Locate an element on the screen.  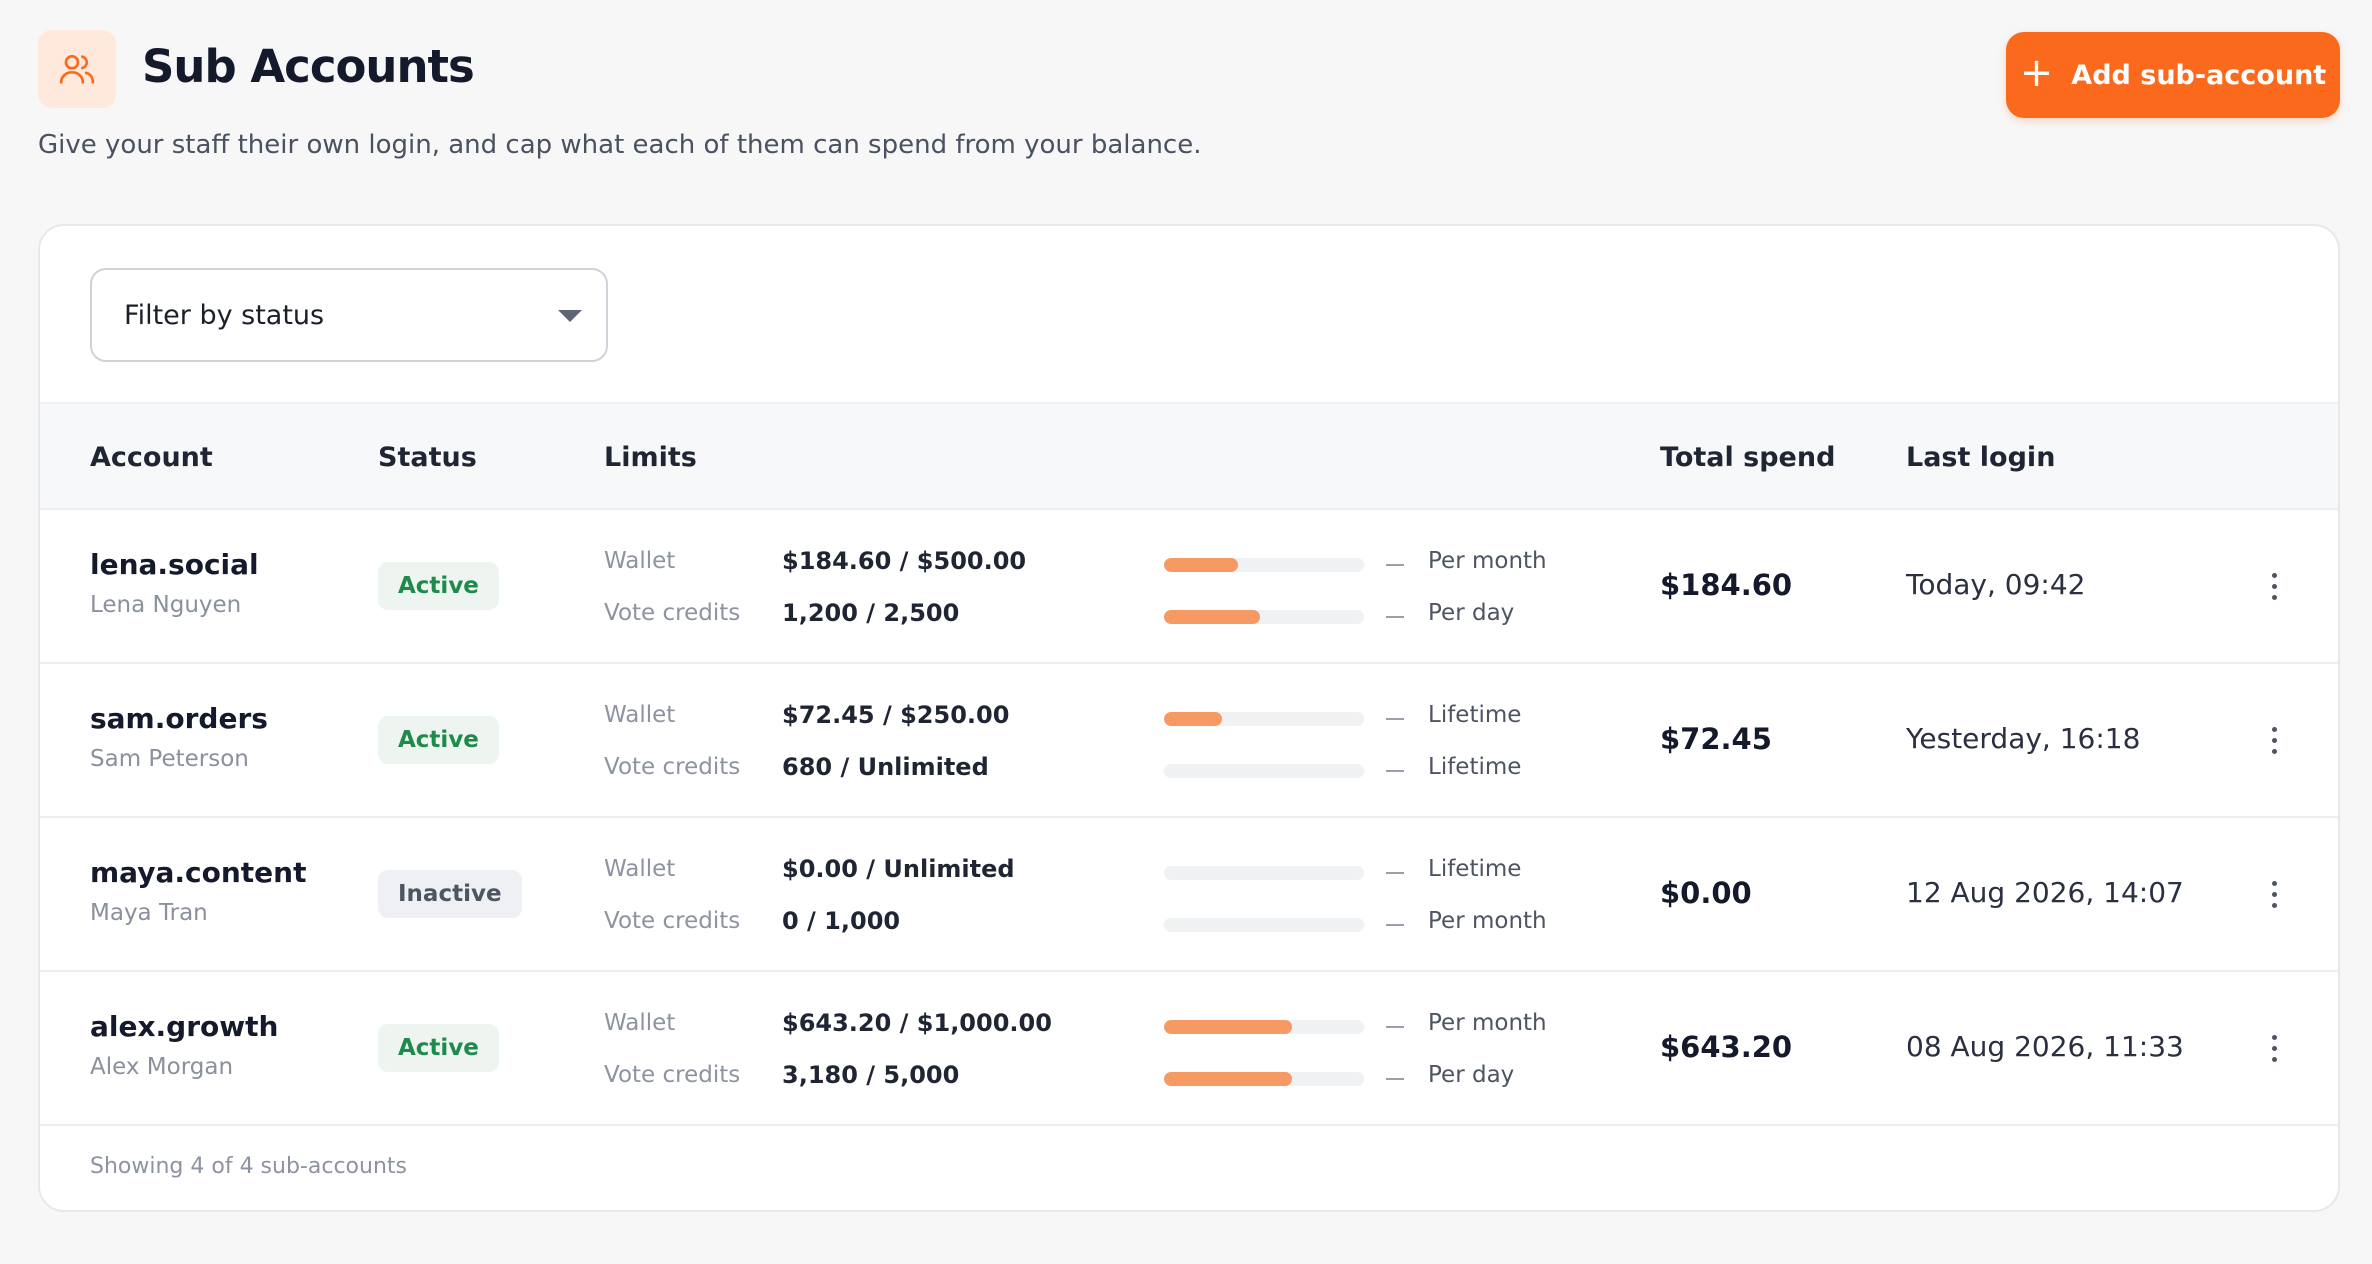
column-header-status: Status is located at coordinates (427, 457).